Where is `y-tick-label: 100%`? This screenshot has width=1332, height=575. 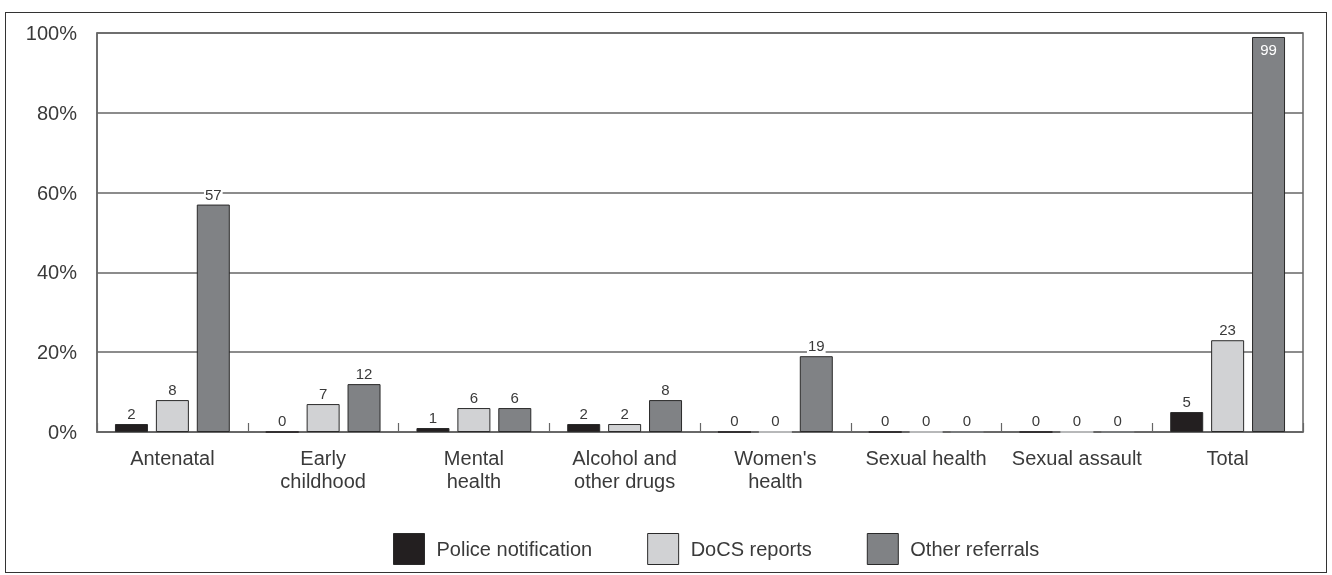
y-tick-label: 100% is located at coordinates (51, 33).